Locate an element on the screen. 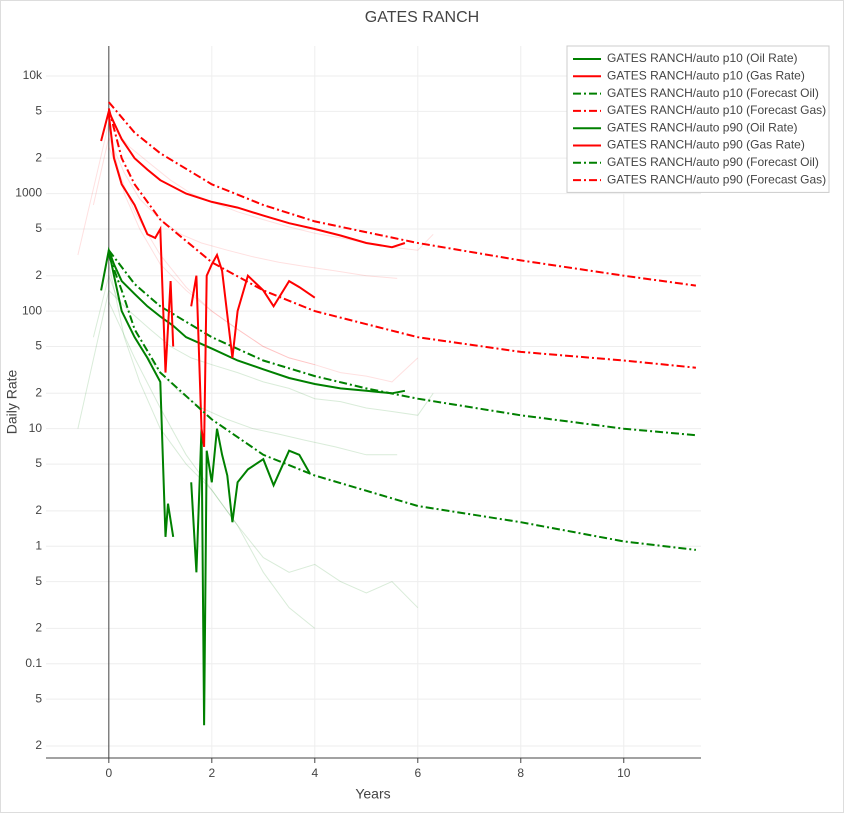 The width and height of the screenshot is (844, 817). y-tick-label: 1 is located at coordinates (38, 545).